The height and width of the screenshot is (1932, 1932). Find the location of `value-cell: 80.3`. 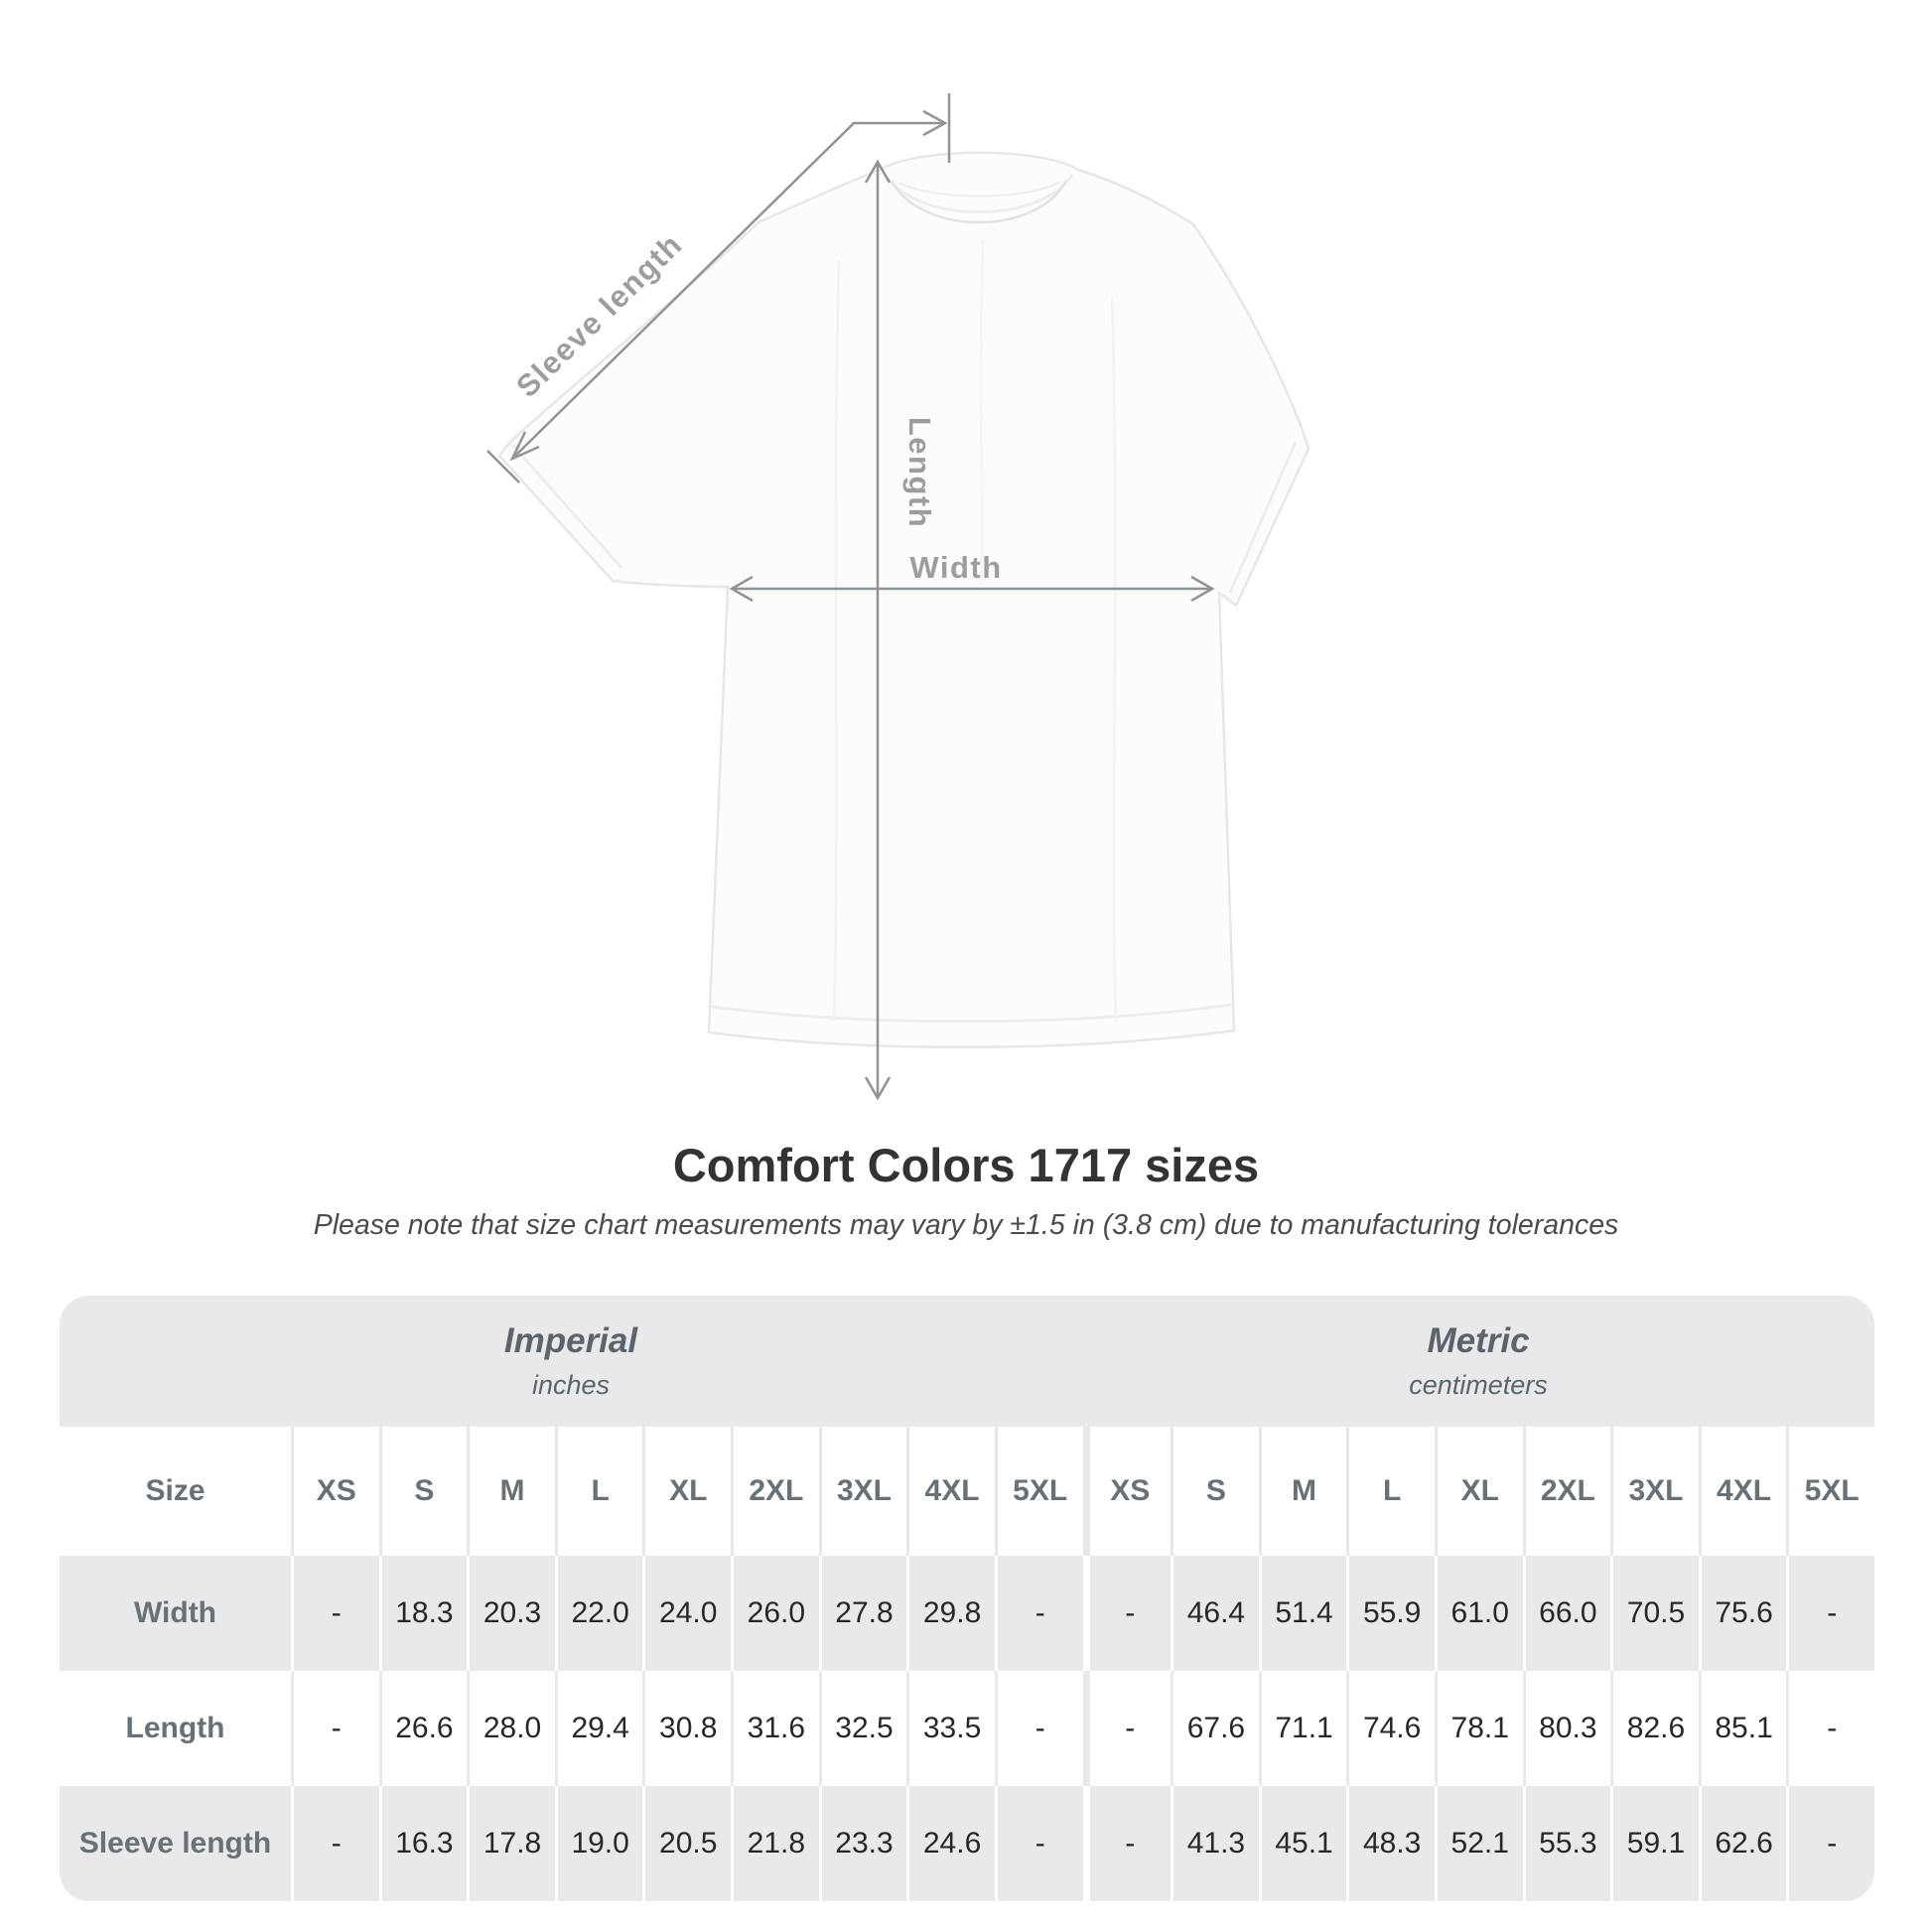

value-cell: 80.3 is located at coordinates (1566, 1729).